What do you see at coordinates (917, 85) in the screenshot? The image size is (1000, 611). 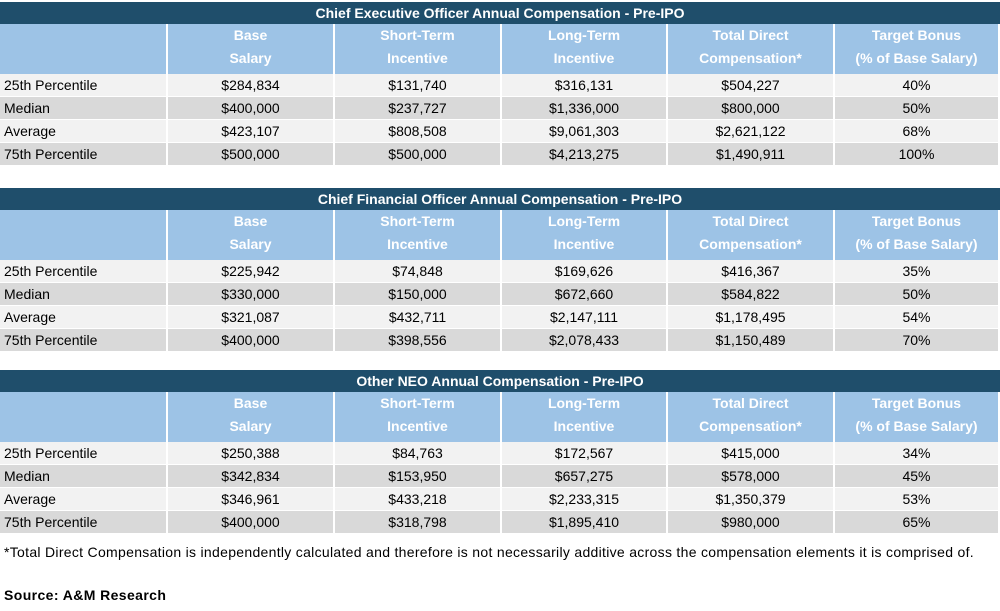 I see `cell: 40%` at bounding box center [917, 85].